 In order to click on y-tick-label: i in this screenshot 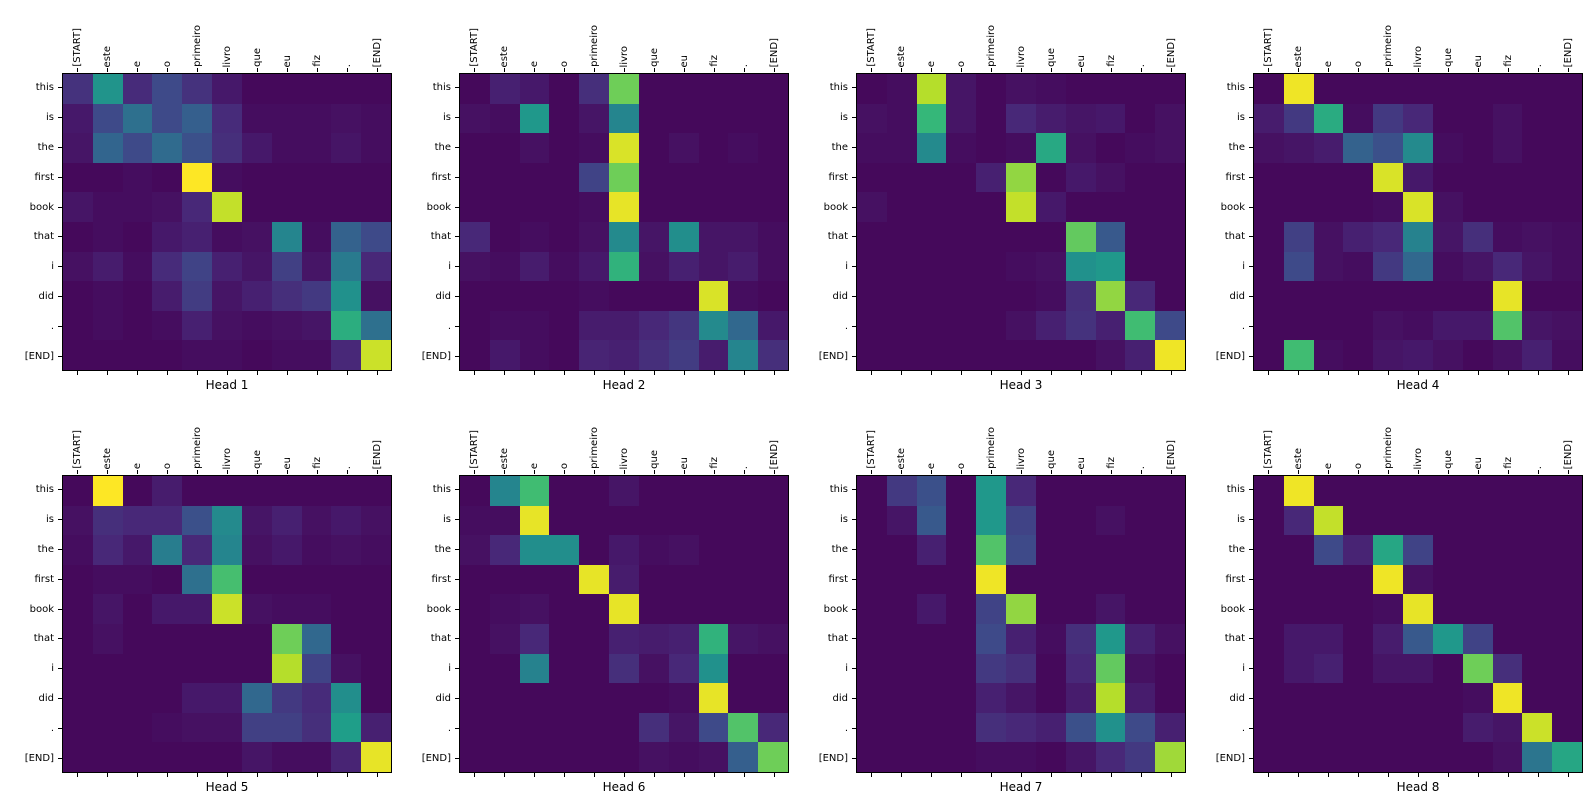, I will do `click(1243, 267)`.